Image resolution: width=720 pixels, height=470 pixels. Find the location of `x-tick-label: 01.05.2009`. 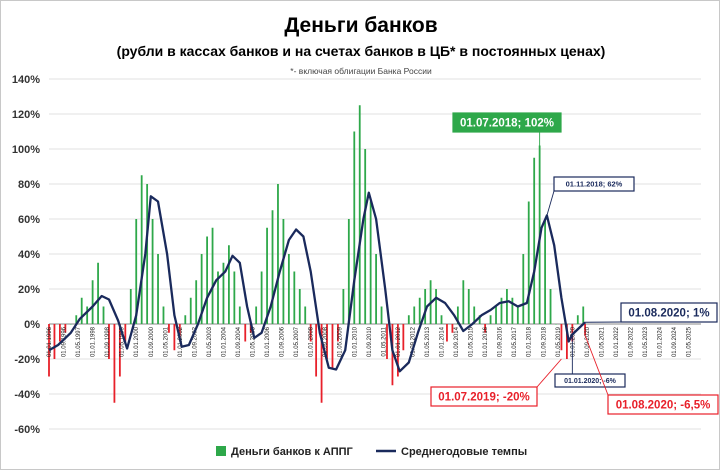

x-tick-label: 01.05.2009 is located at coordinates (341, 341).